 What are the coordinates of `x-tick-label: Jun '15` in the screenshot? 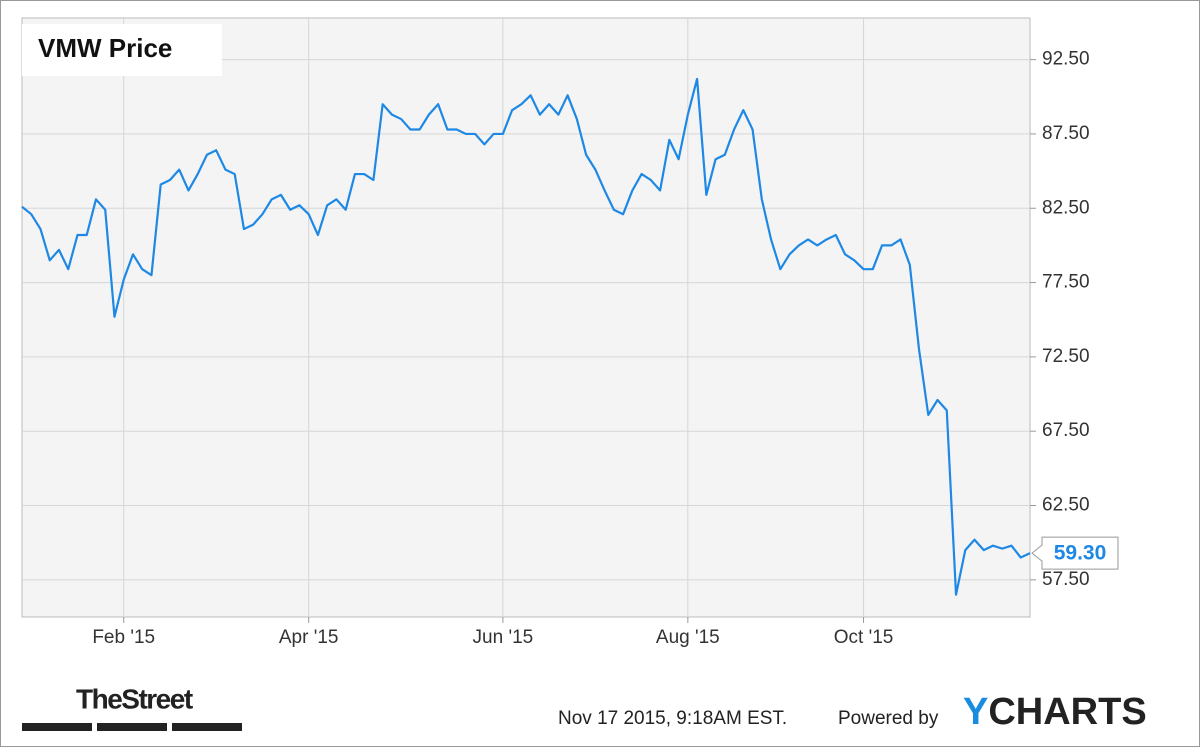 It's located at (503, 637).